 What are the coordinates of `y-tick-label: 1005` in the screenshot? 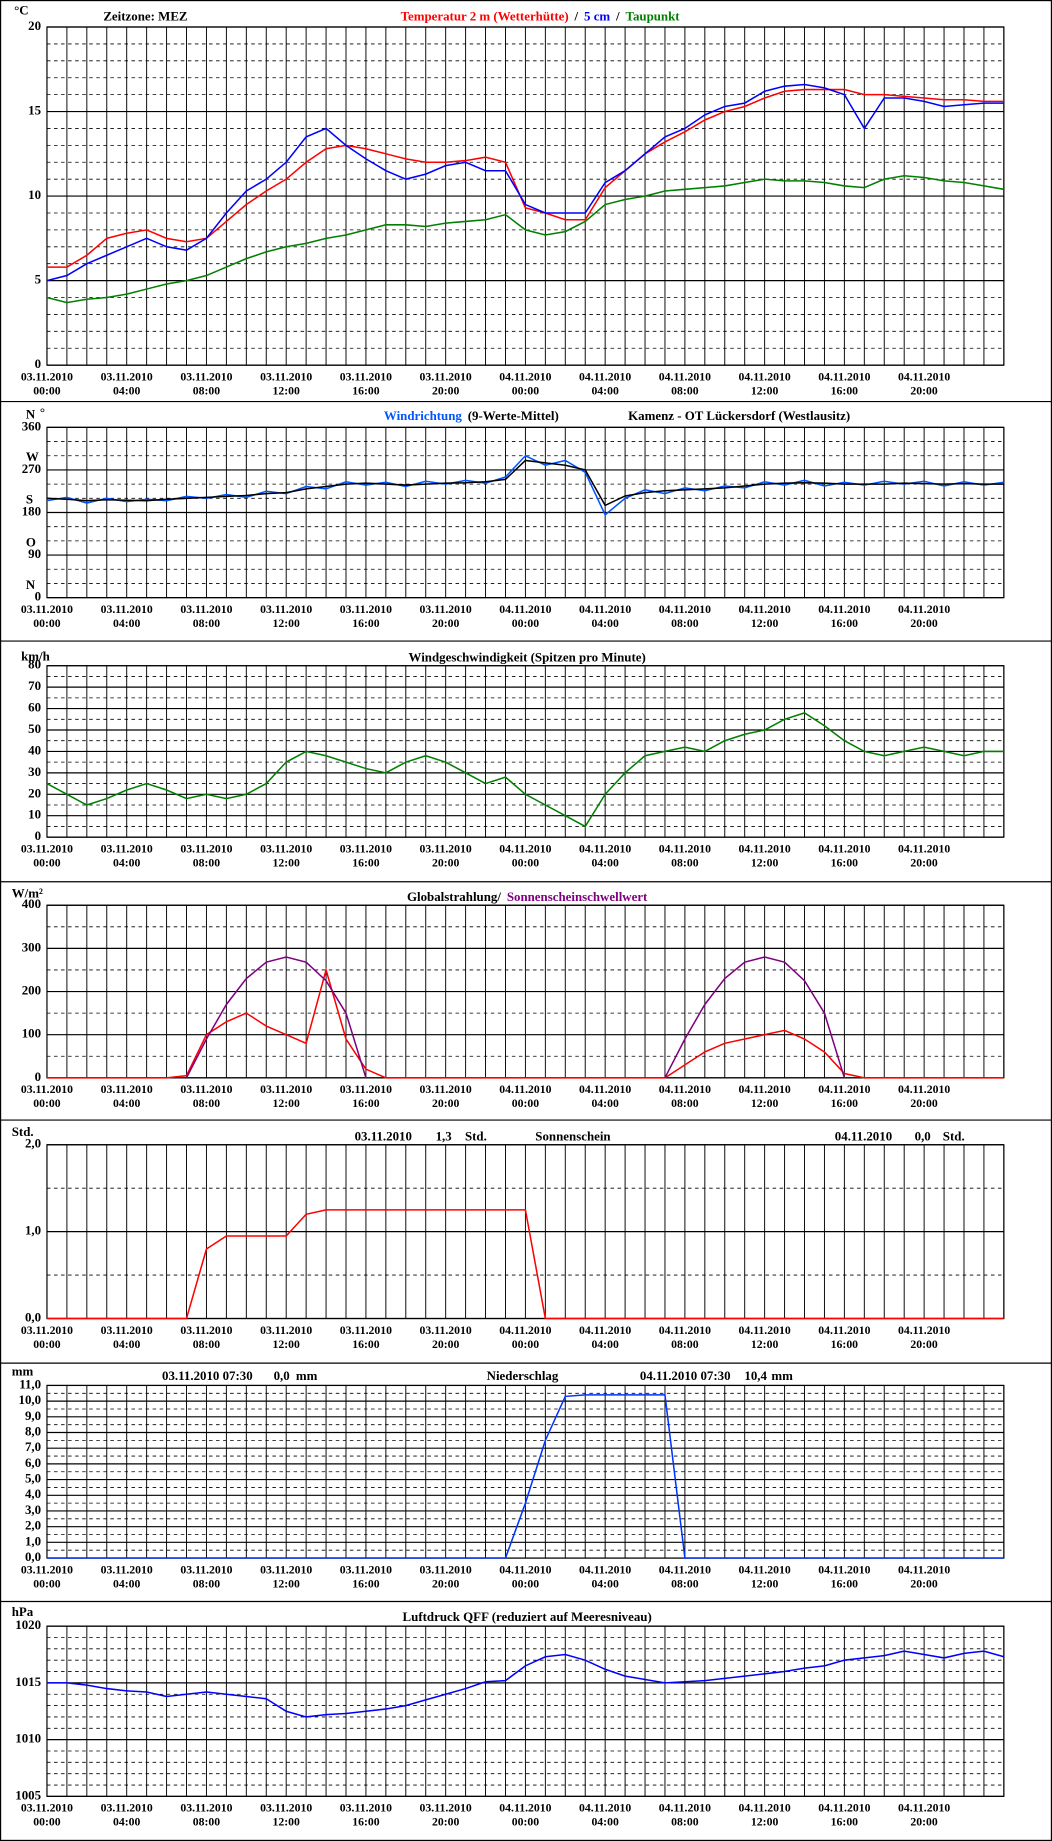 It's located at (28, 1794).